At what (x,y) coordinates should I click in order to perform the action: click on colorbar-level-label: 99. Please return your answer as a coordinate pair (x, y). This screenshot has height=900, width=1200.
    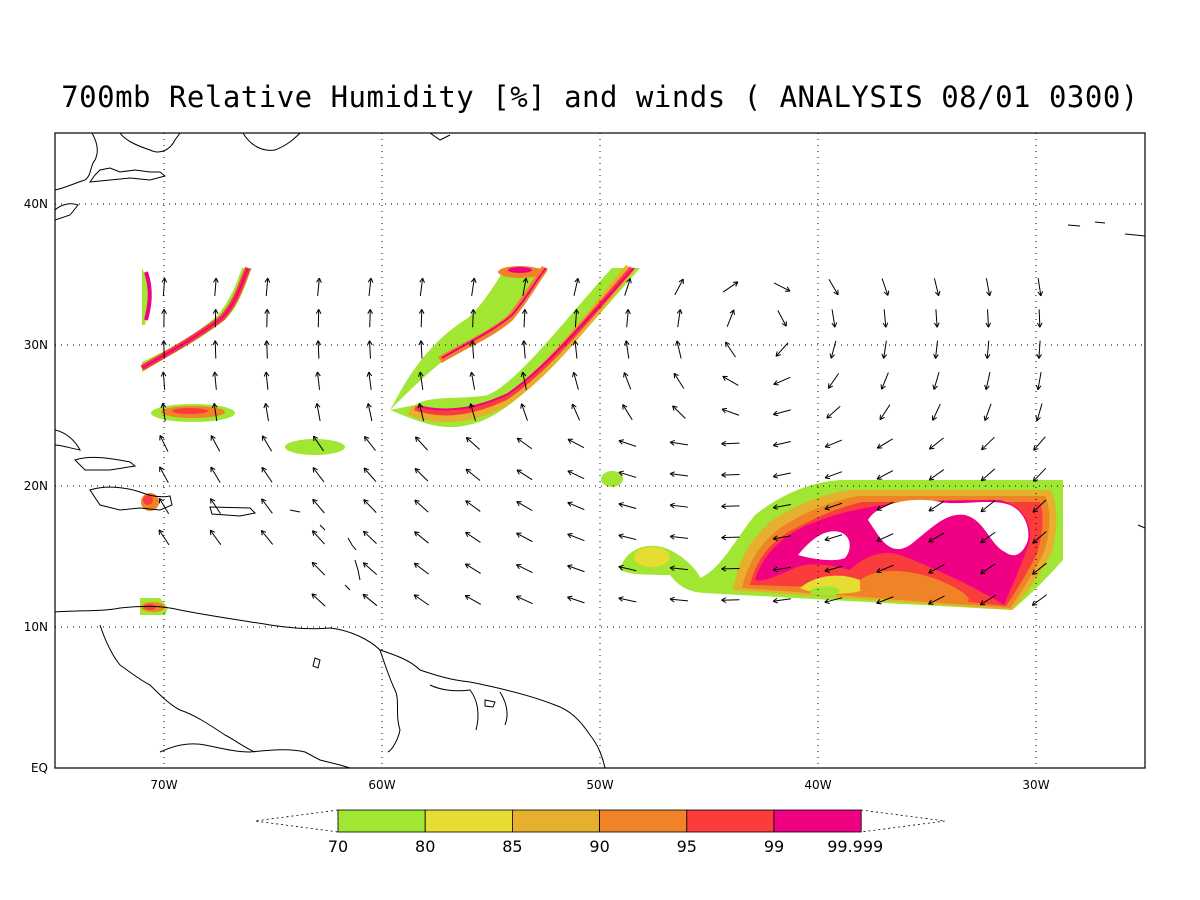
    Looking at the image, I should click on (774, 846).